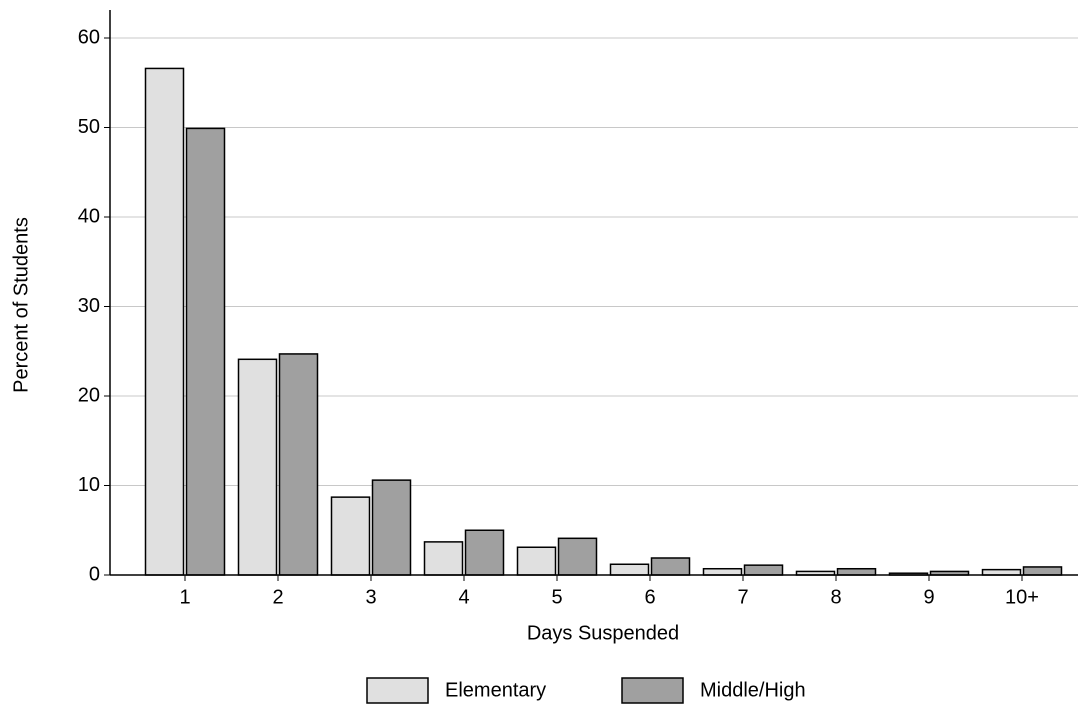 This screenshot has height=709, width=1090. I want to click on x-tick-label: 1, so click(184, 597).